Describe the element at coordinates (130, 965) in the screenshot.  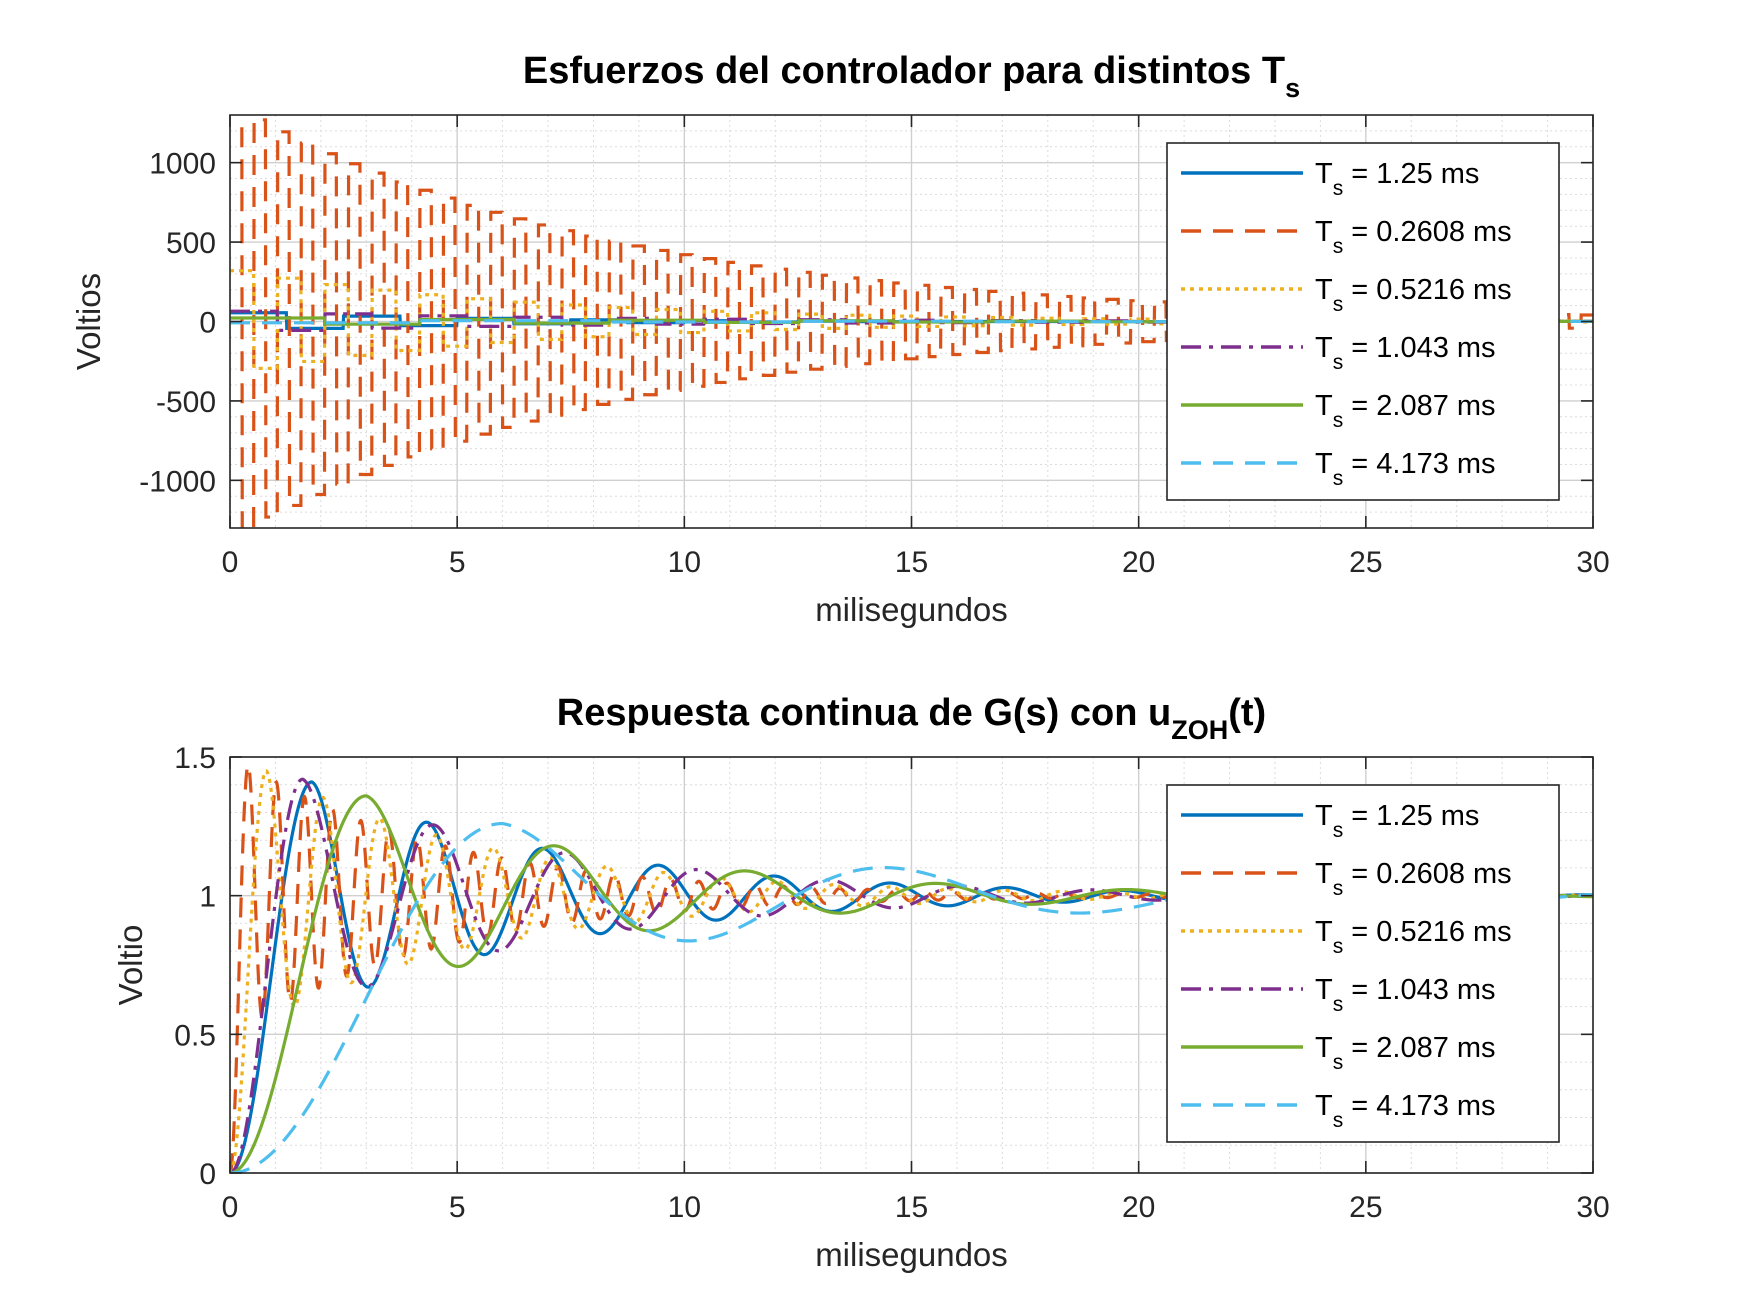
I see `y-axis-label: Voltio` at that location.